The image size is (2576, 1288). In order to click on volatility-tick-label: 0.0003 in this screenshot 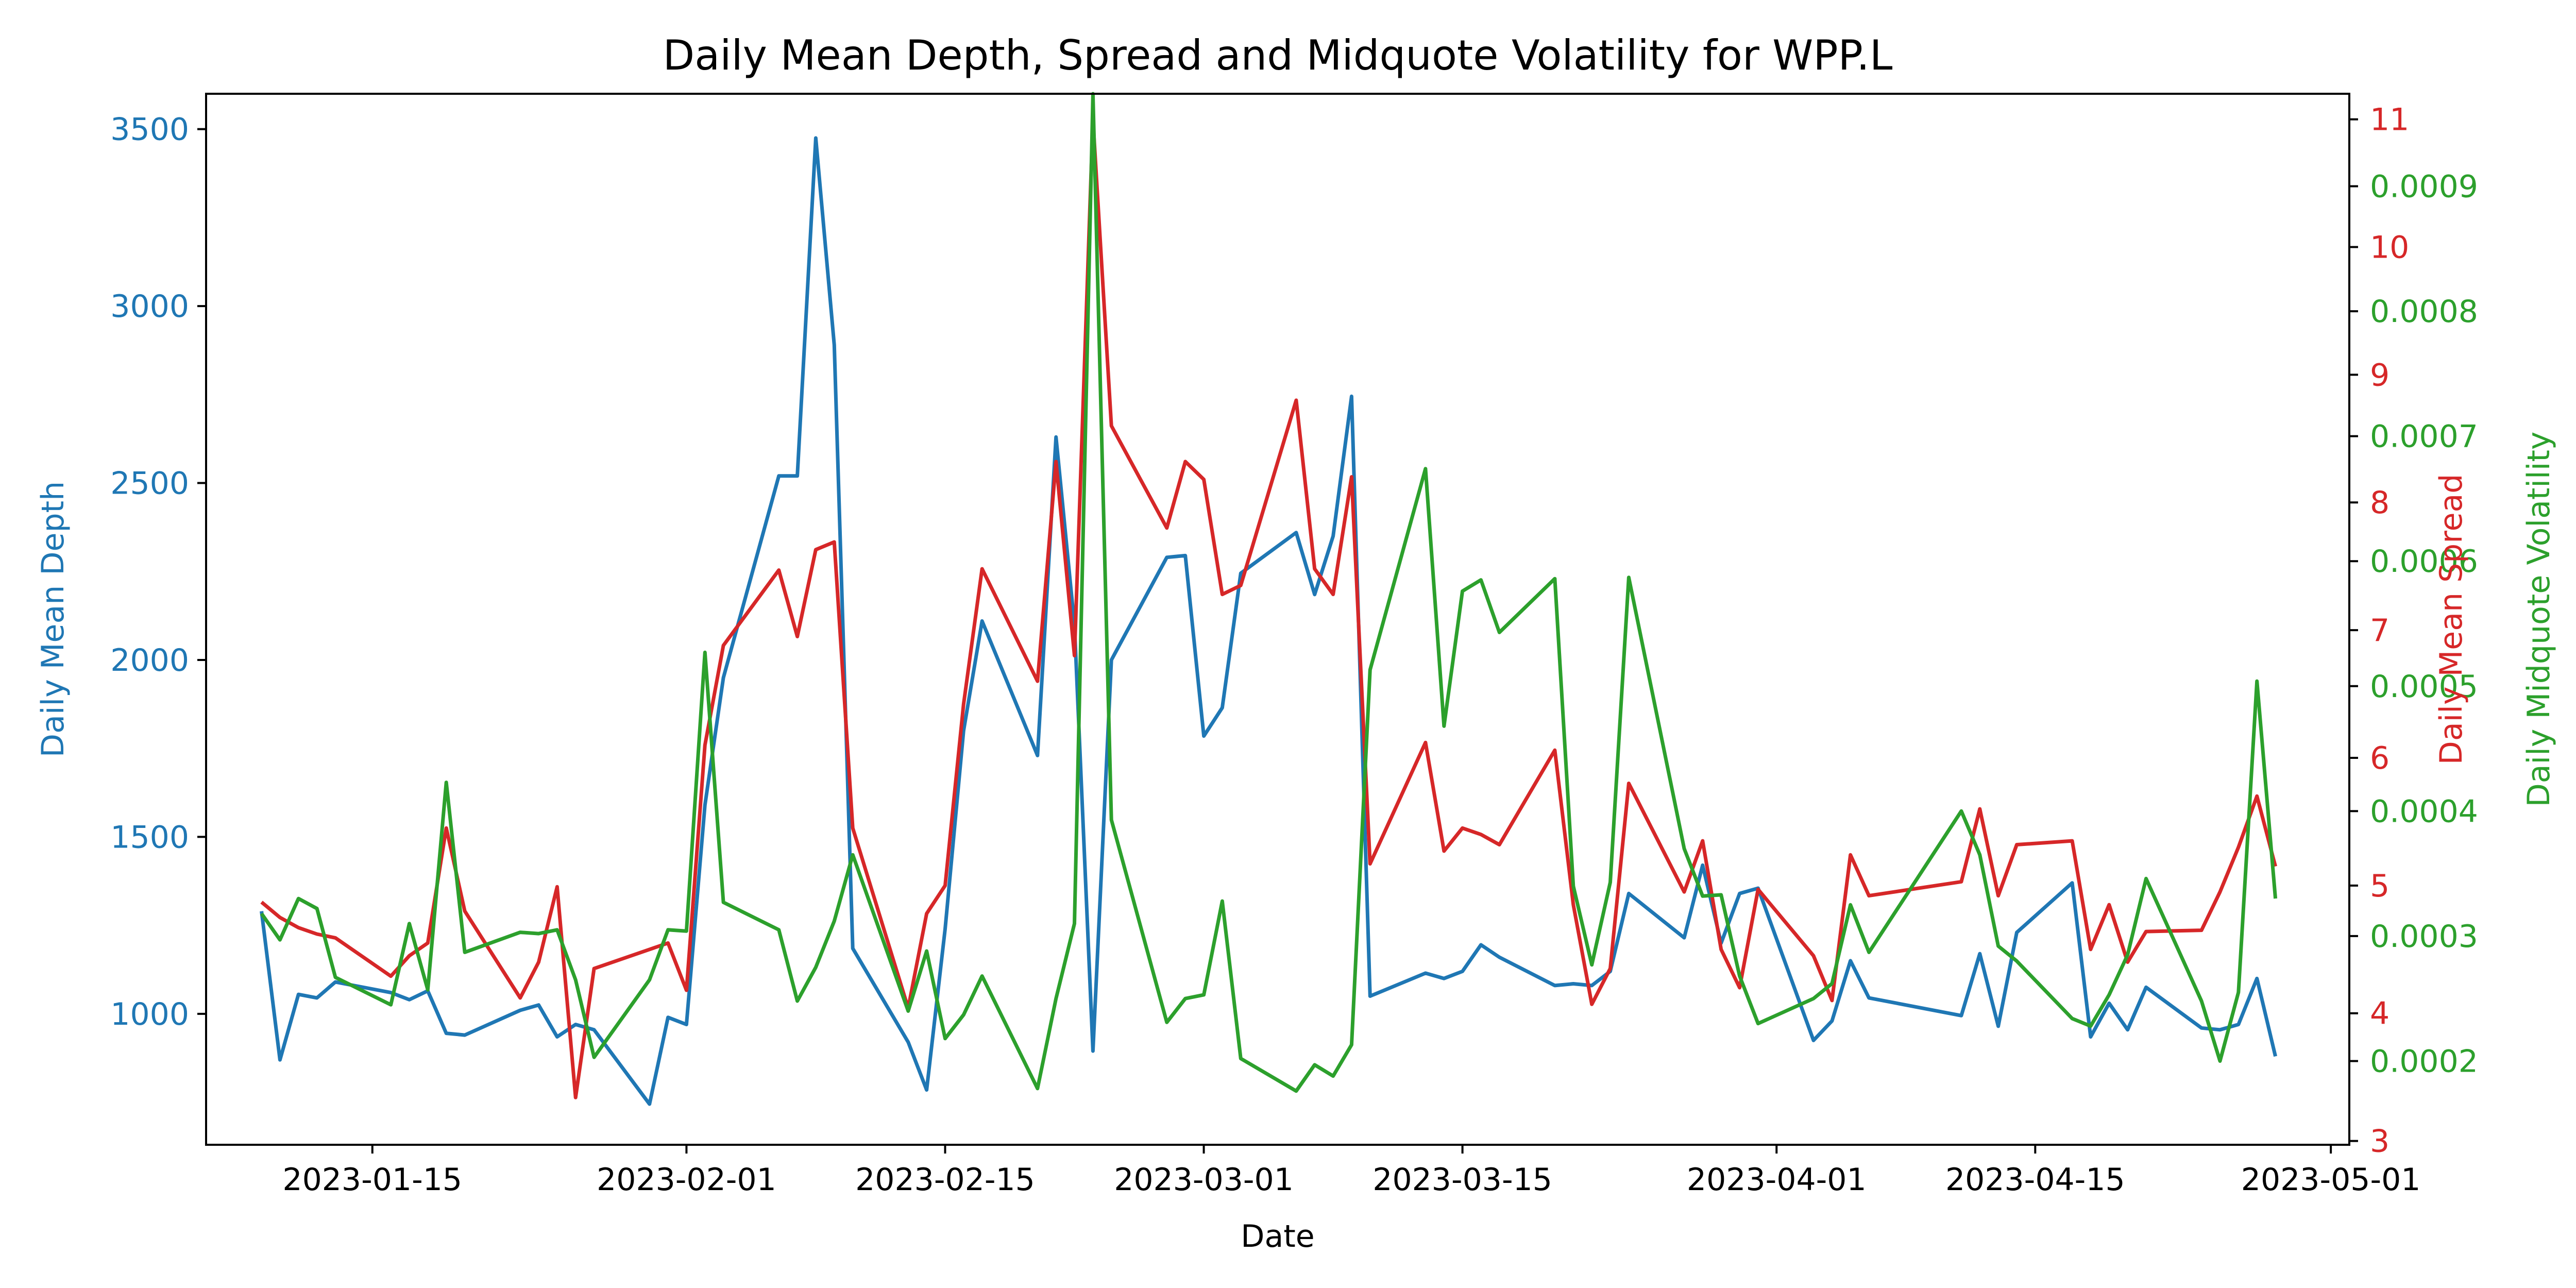, I will do `click(2424, 937)`.